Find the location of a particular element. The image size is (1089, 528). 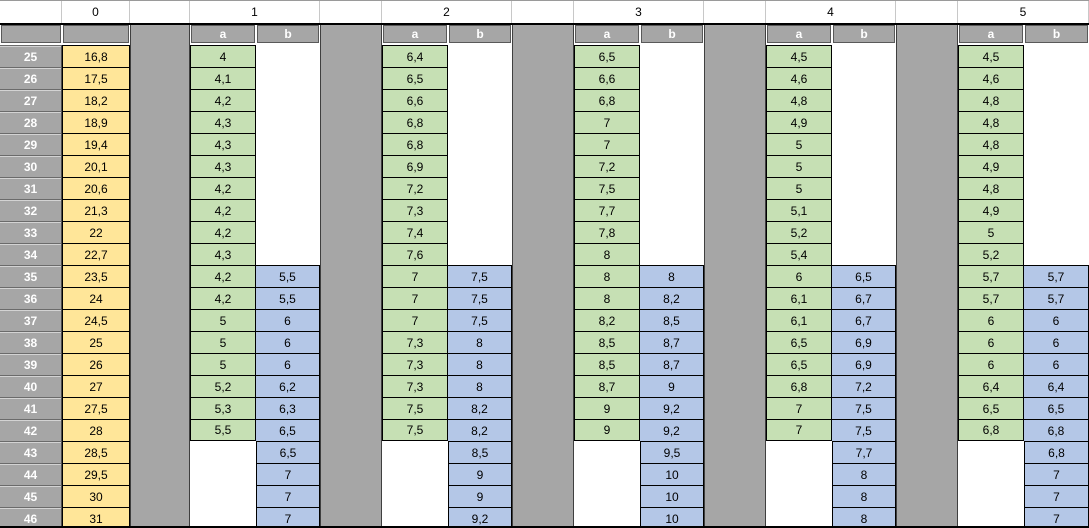

cell-0-44: 29,5 is located at coordinates (96, 474).